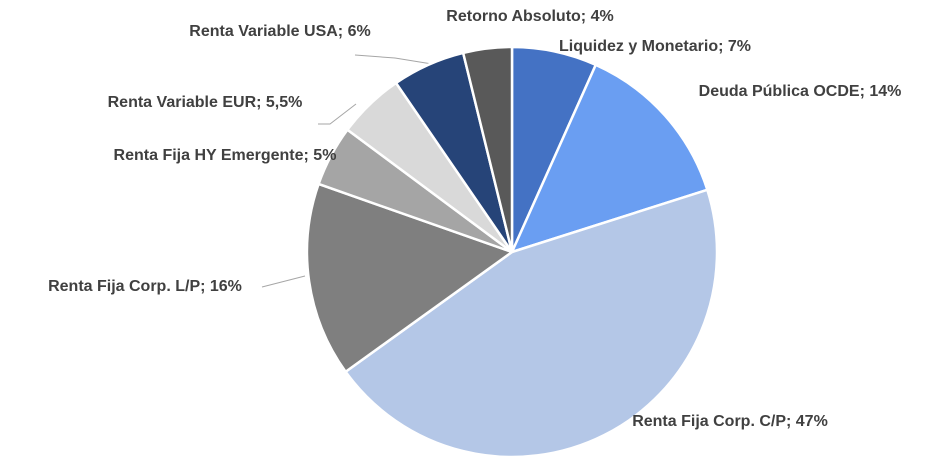 This screenshot has width=945, height=459. Describe the element at coordinates (730, 421) in the screenshot. I see `slice-label: Renta Fija Corp. C/P; 47%` at that location.